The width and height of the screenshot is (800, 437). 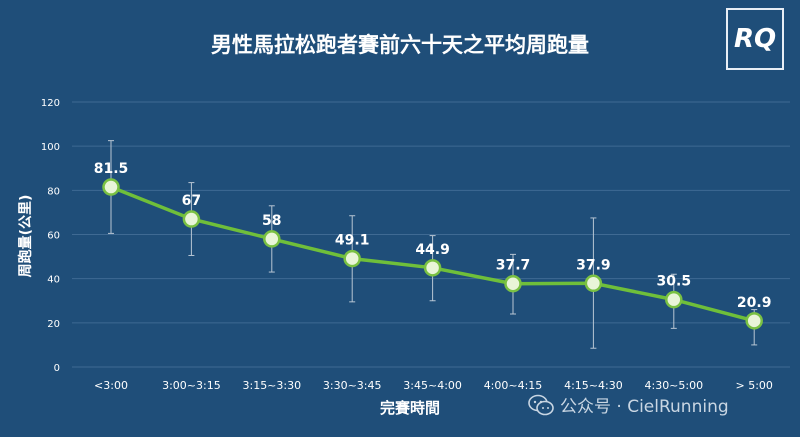 I want to click on y-tick-label: 40, so click(x=53, y=280).